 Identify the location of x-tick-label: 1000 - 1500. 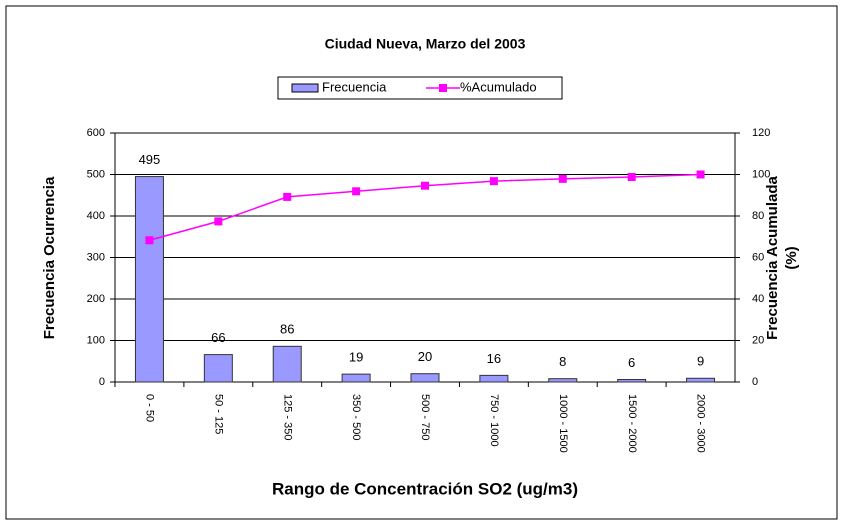
(563, 423).